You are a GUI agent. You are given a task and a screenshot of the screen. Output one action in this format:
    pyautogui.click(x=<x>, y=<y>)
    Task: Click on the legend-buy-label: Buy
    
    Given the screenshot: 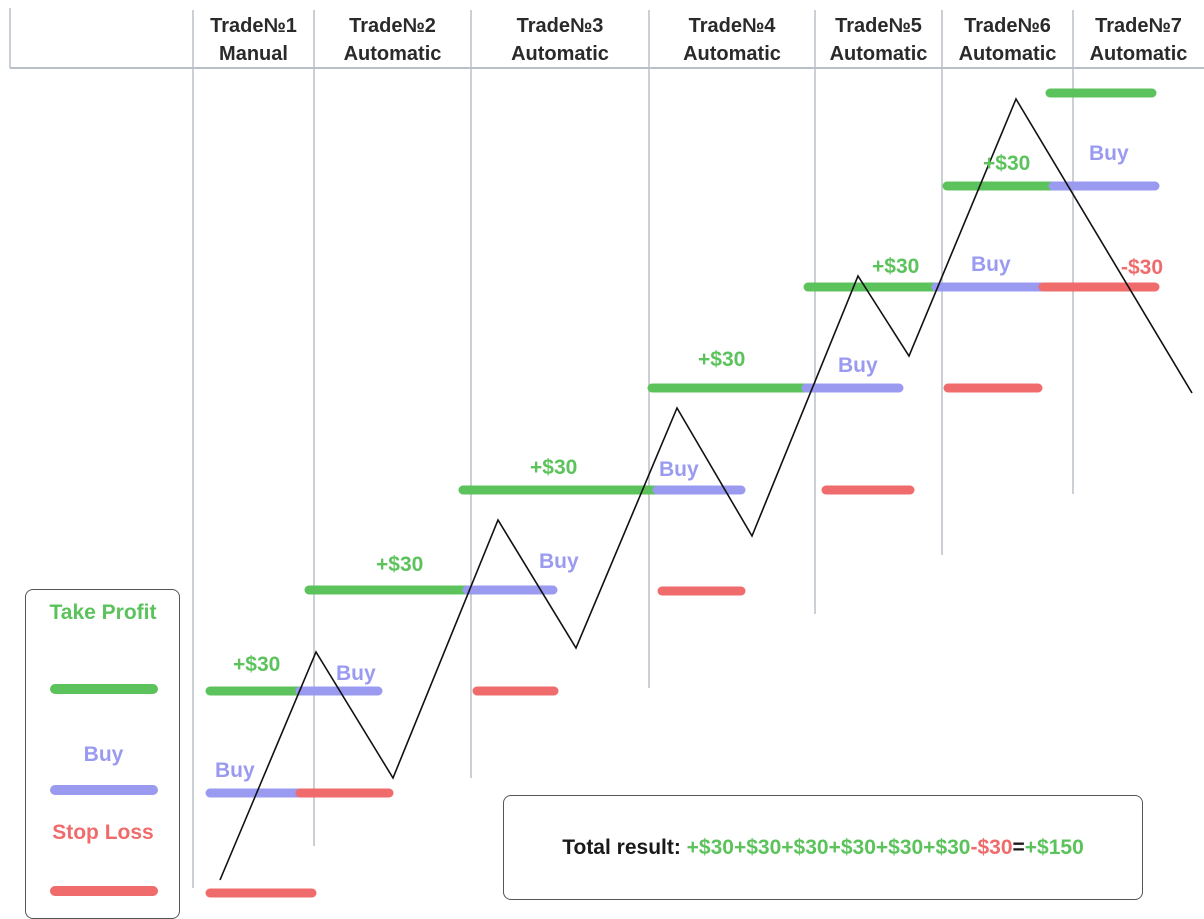 What is the action you would take?
    pyautogui.click(x=103, y=754)
    